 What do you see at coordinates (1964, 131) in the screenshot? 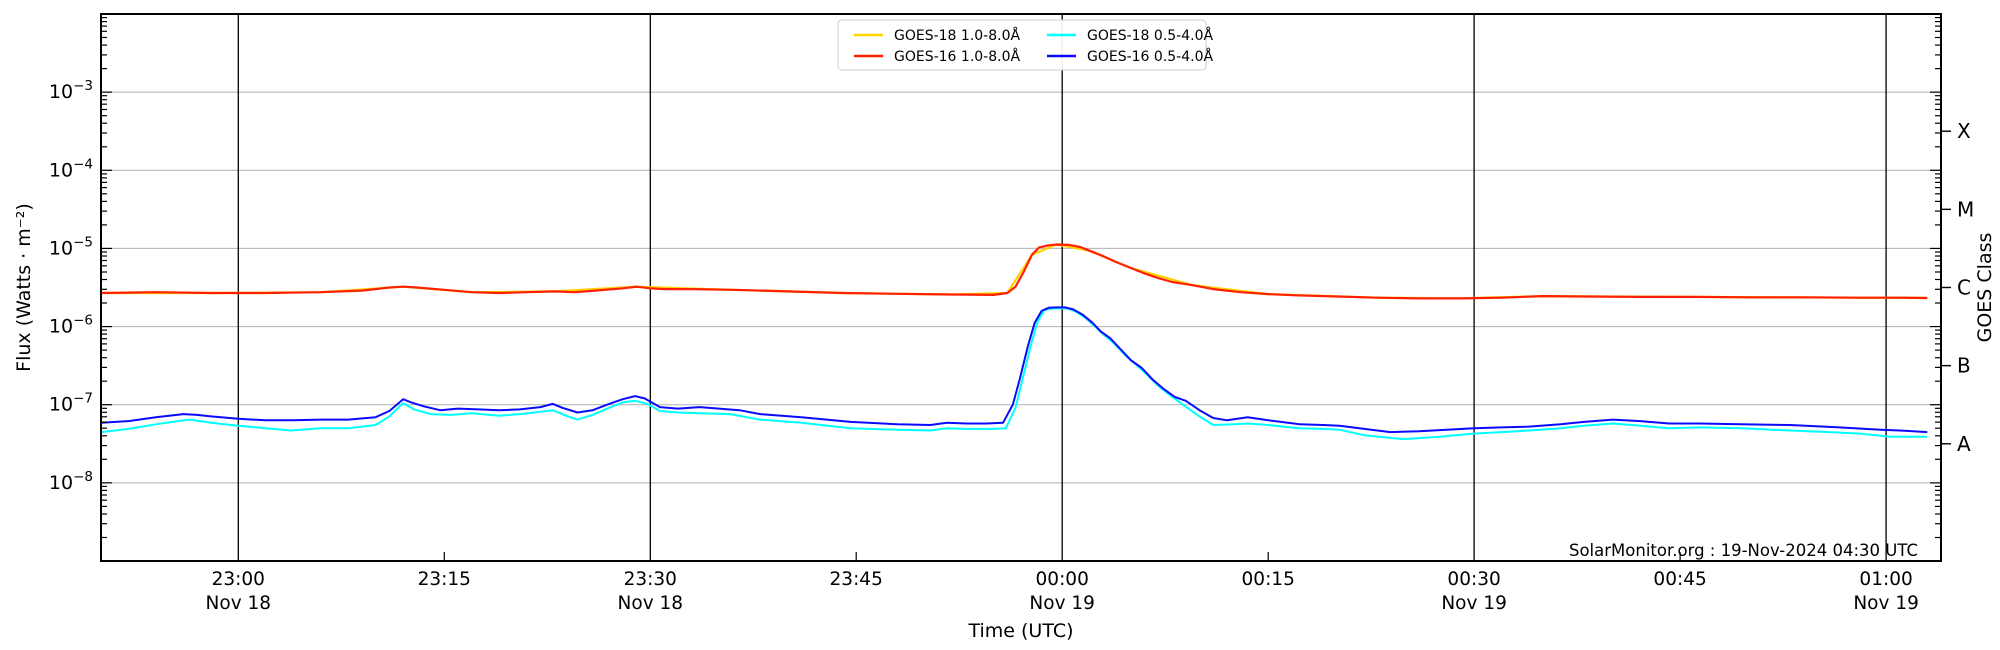
I see `svg-text: X` at bounding box center [1964, 131].